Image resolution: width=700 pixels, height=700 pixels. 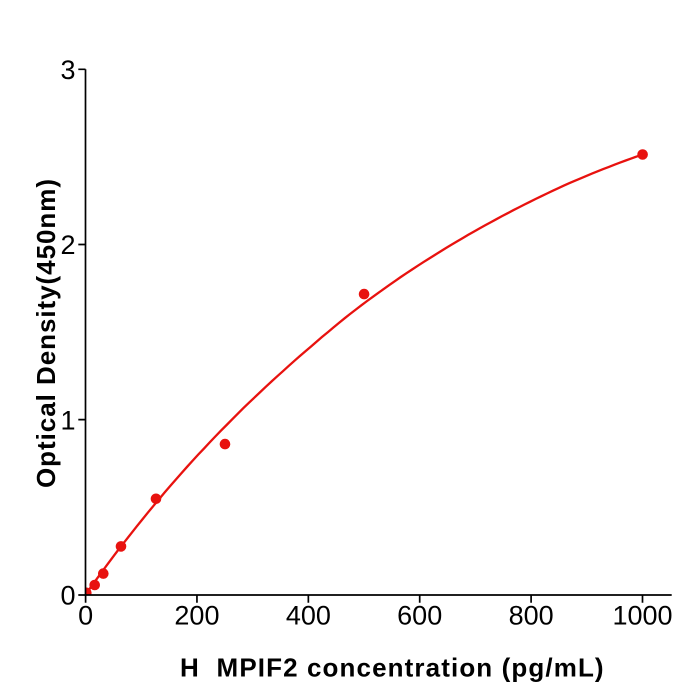 What do you see at coordinates (419, 616) in the screenshot?
I see `svg-text: 600` at bounding box center [419, 616].